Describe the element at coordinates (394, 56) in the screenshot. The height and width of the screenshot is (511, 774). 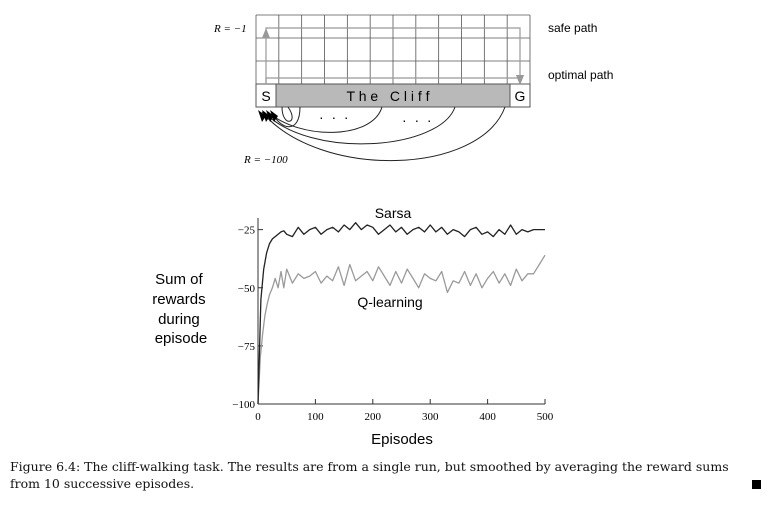
I see `safe-path-arrow` at that location.